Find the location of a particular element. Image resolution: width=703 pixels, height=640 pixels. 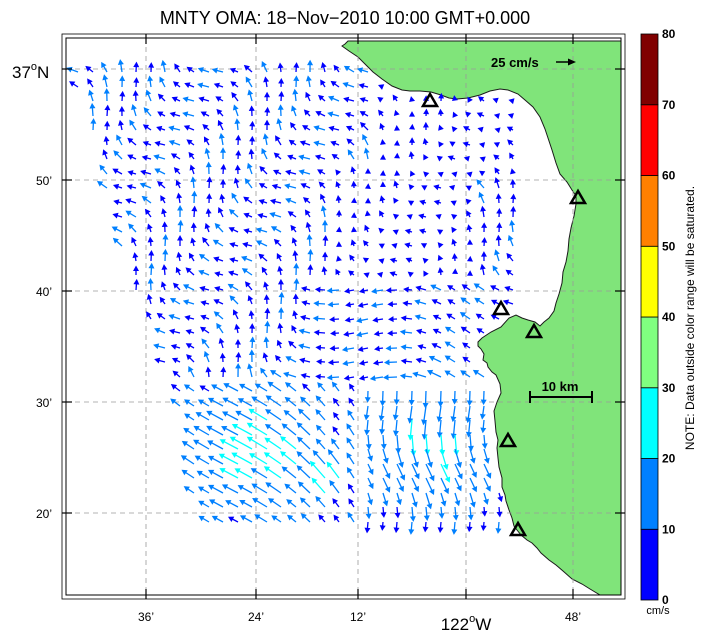

scale-vector-label: 25 cm/s is located at coordinates (515, 62).